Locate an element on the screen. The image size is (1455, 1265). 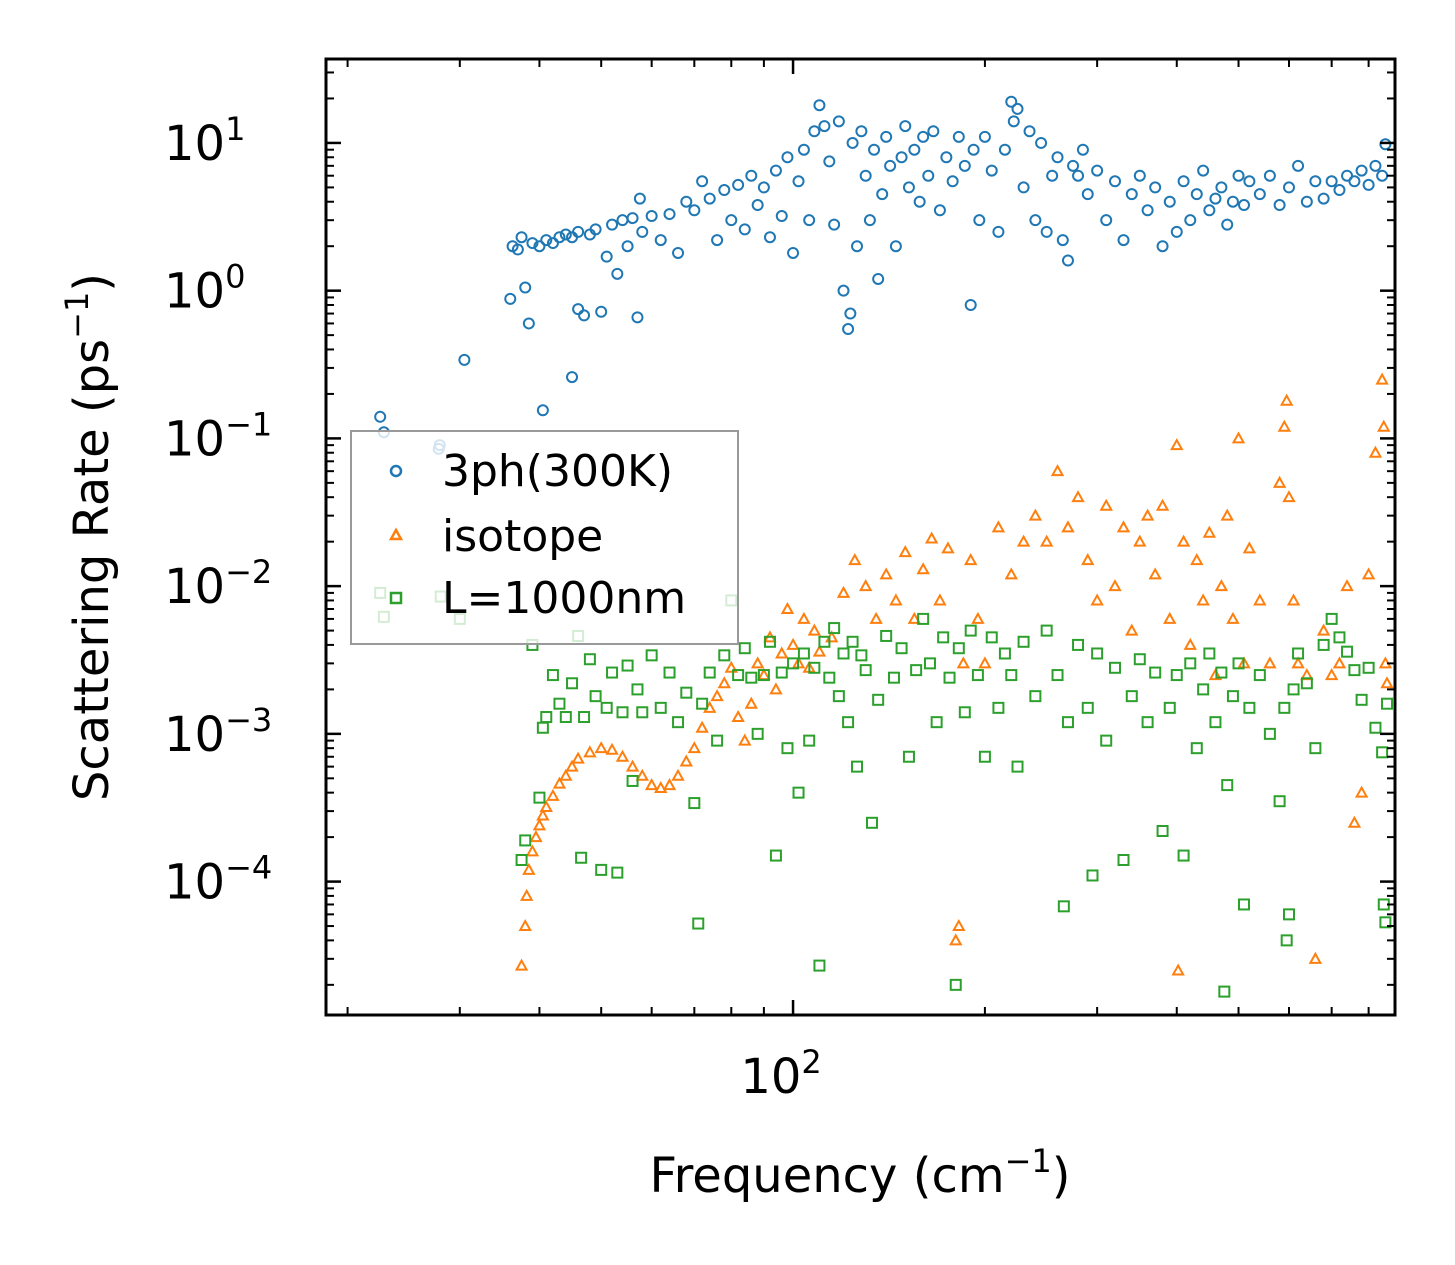
x-axis-title-tail: ) is located at coordinates (1061, 1176).